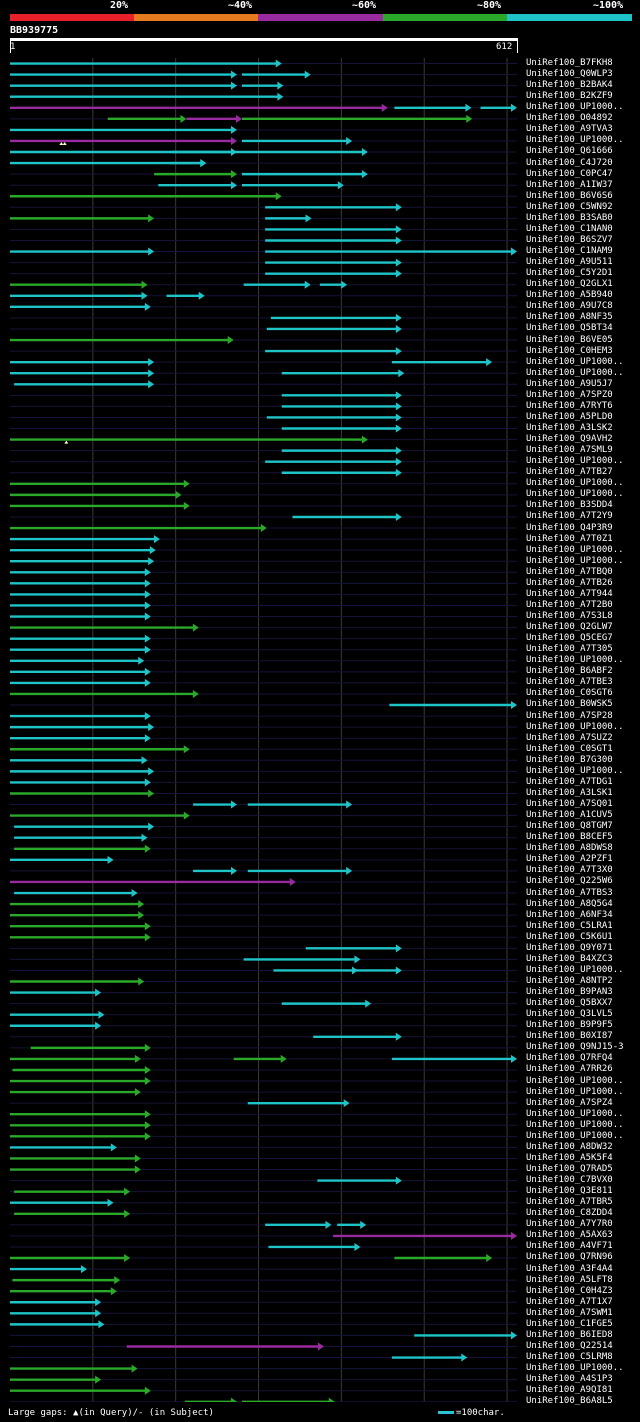 The image size is (640, 1422). What do you see at coordinates (569, 516) in the screenshot?
I see `hit-label: UniRef100_A7T2Y9` at bounding box center [569, 516].